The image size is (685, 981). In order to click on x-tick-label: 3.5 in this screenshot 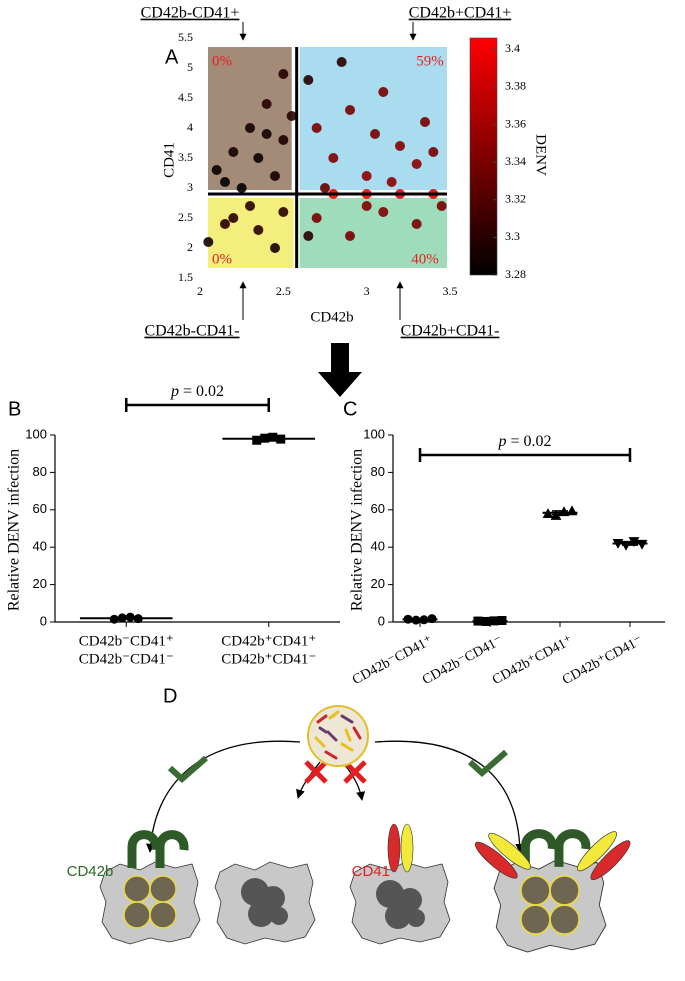, I will do `click(450, 291)`.